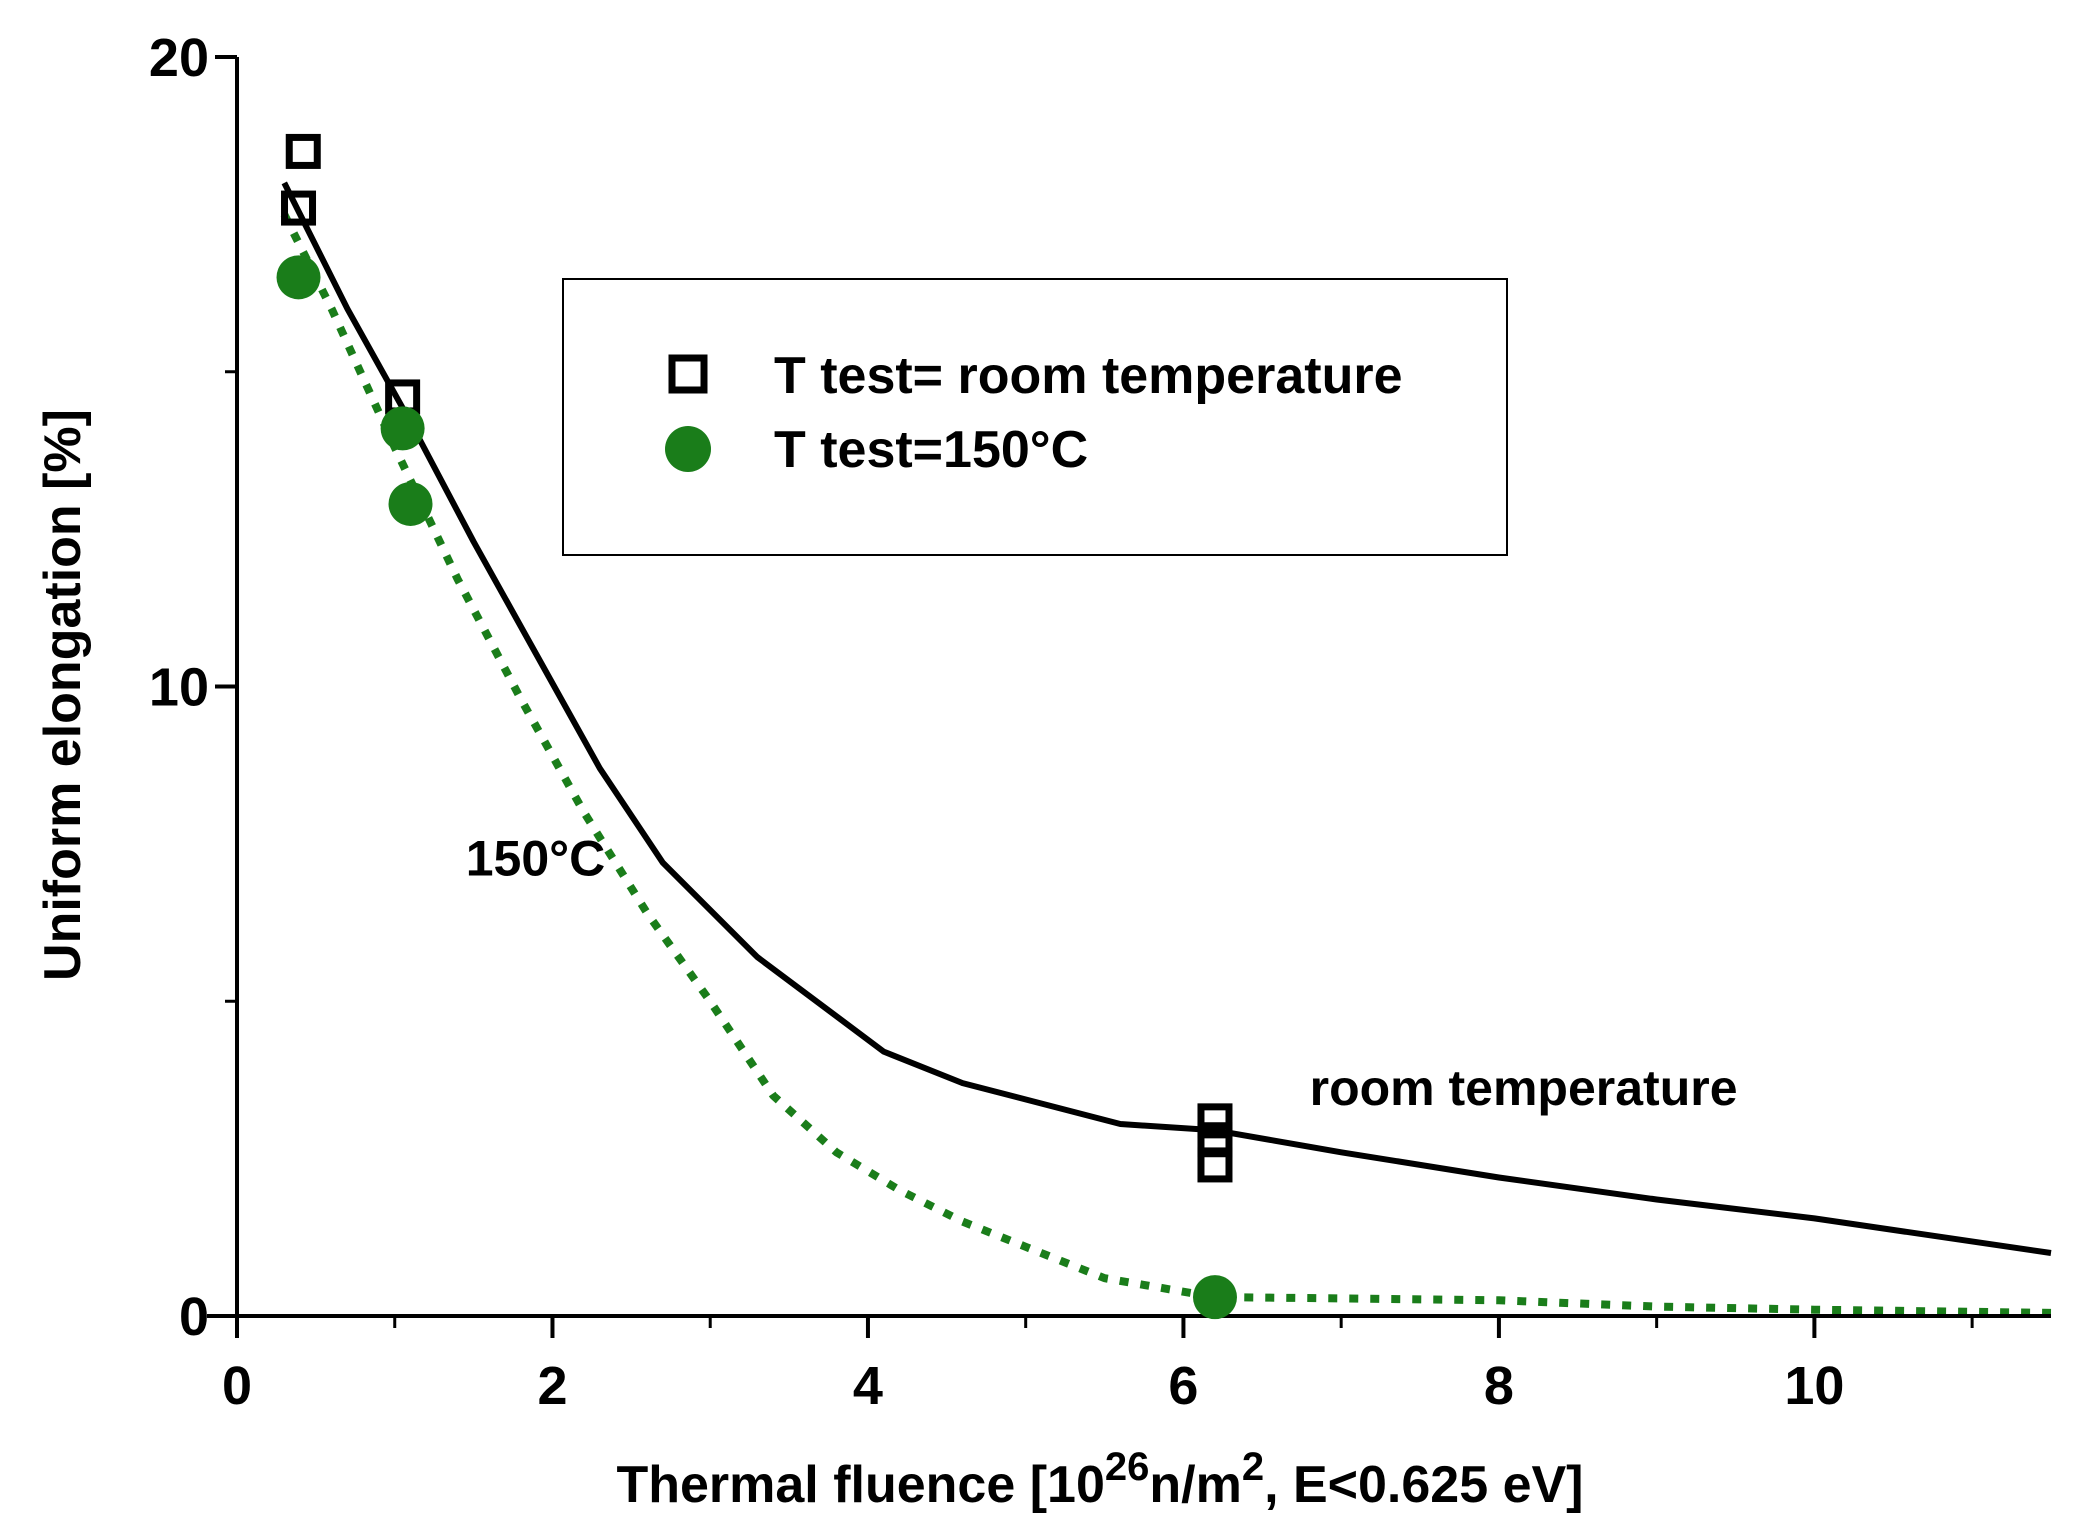  What do you see at coordinates (63, 695) in the screenshot?
I see `y-axis-label: Uniform elongation [%]` at bounding box center [63, 695].